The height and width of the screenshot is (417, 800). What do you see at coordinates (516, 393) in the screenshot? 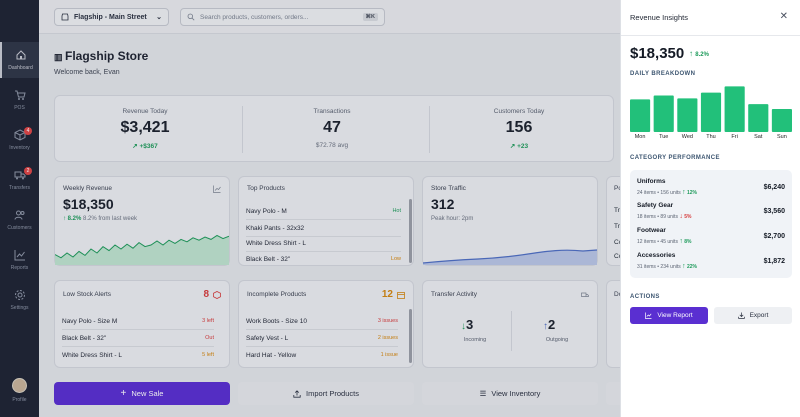
I see `view-inventory-label: View Inventory` at bounding box center [516, 393].